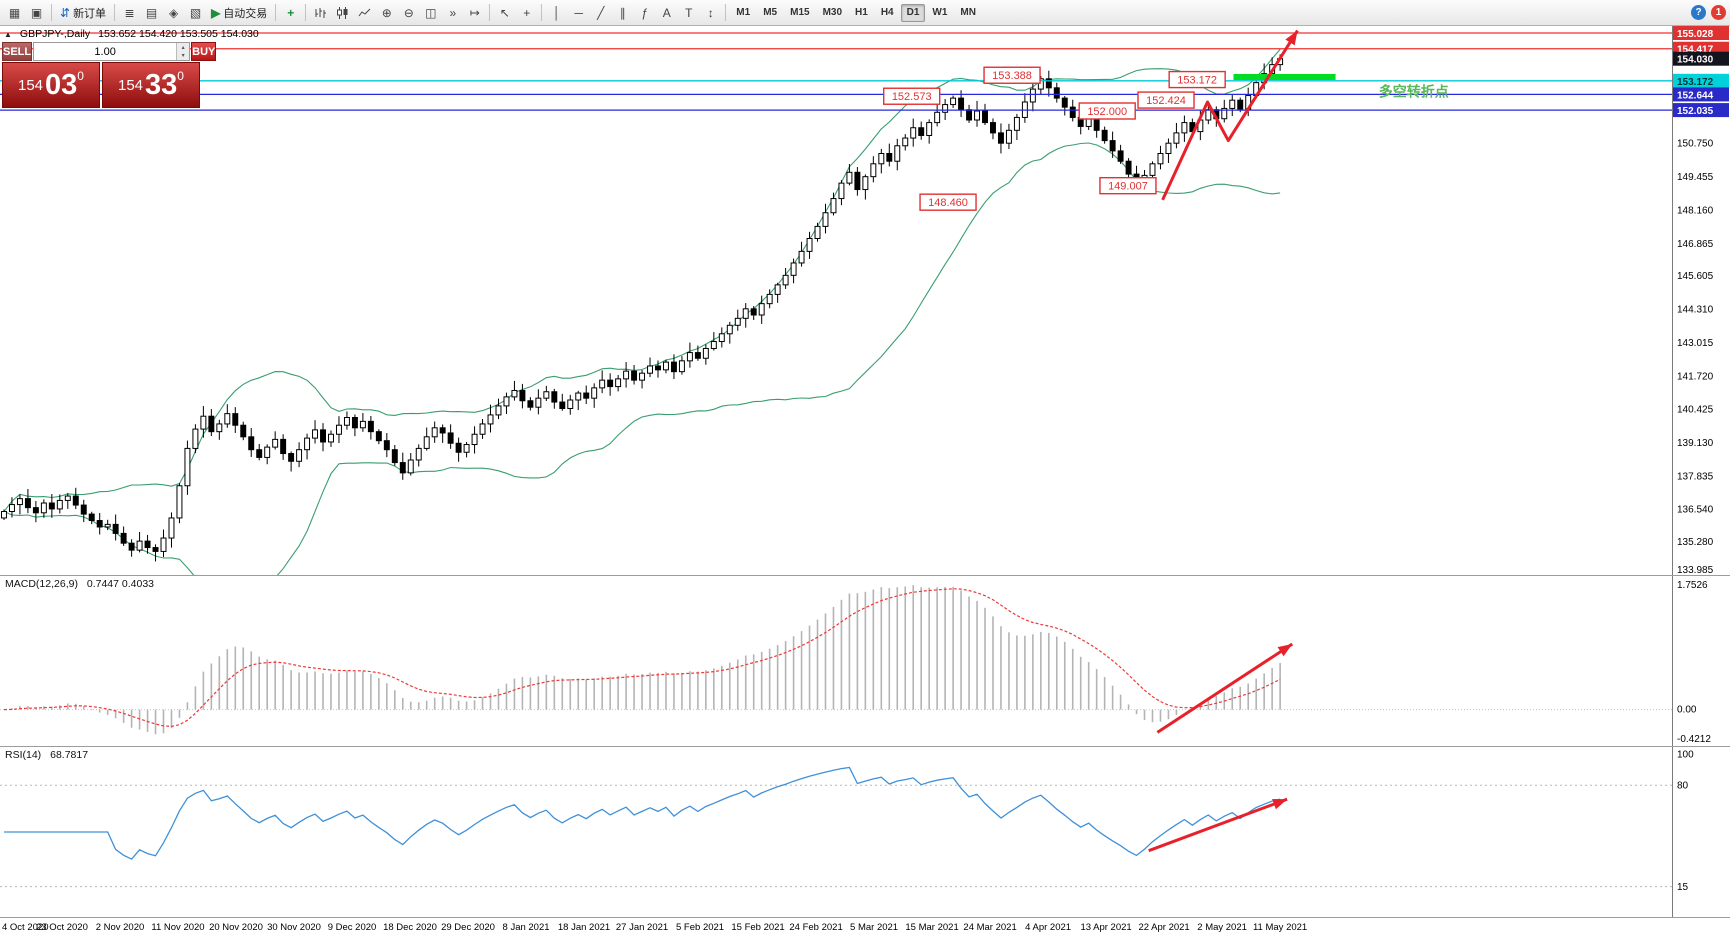 The image size is (1730, 937). Describe the element at coordinates (83, 13) in the screenshot. I see `new-order-button: ⇵ 新订单` at that location.